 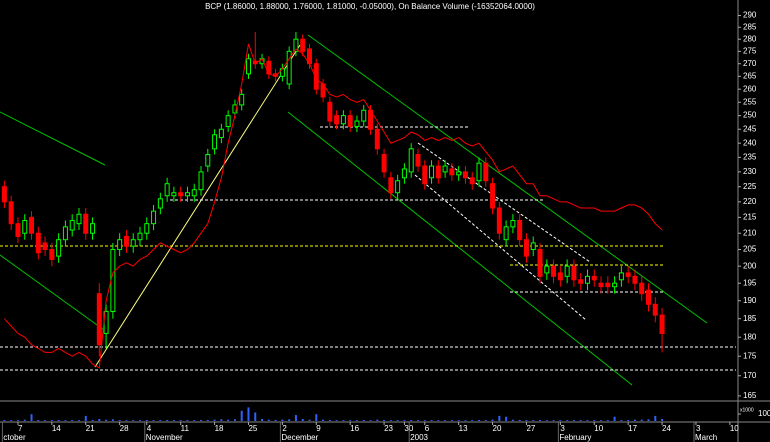 What do you see at coordinates (14, 437) in the screenshot?
I see `month-label: ctober` at bounding box center [14, 437].